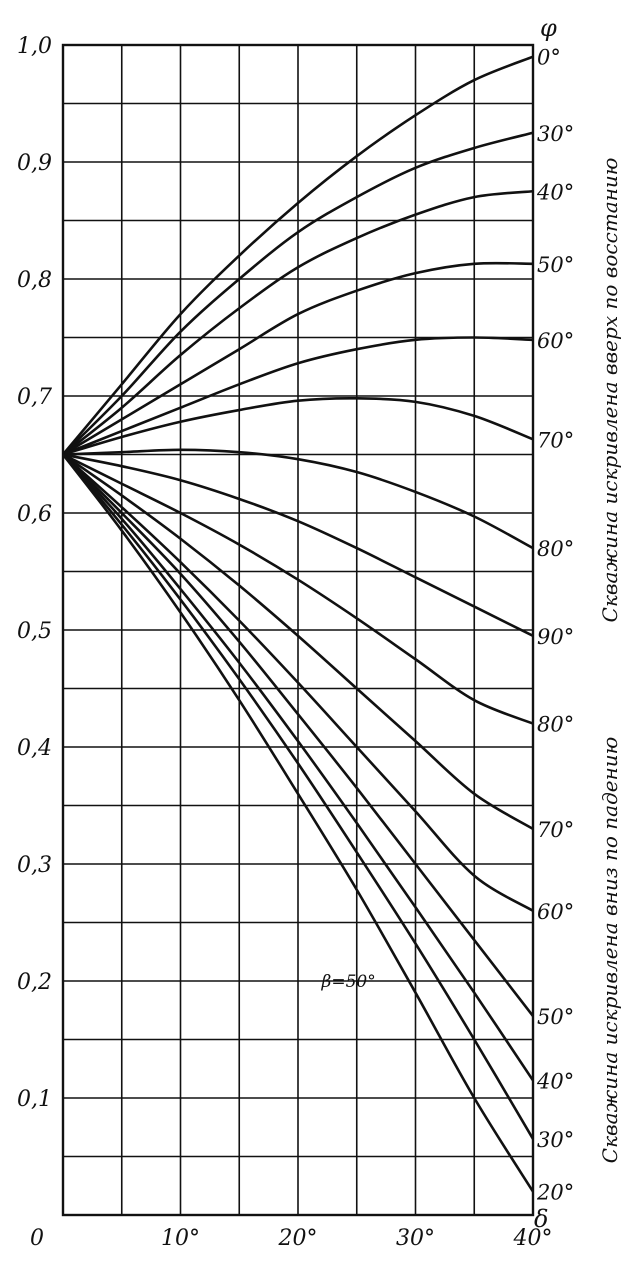  I want to click on y-tick-label: 1,0, so click(34, 46).